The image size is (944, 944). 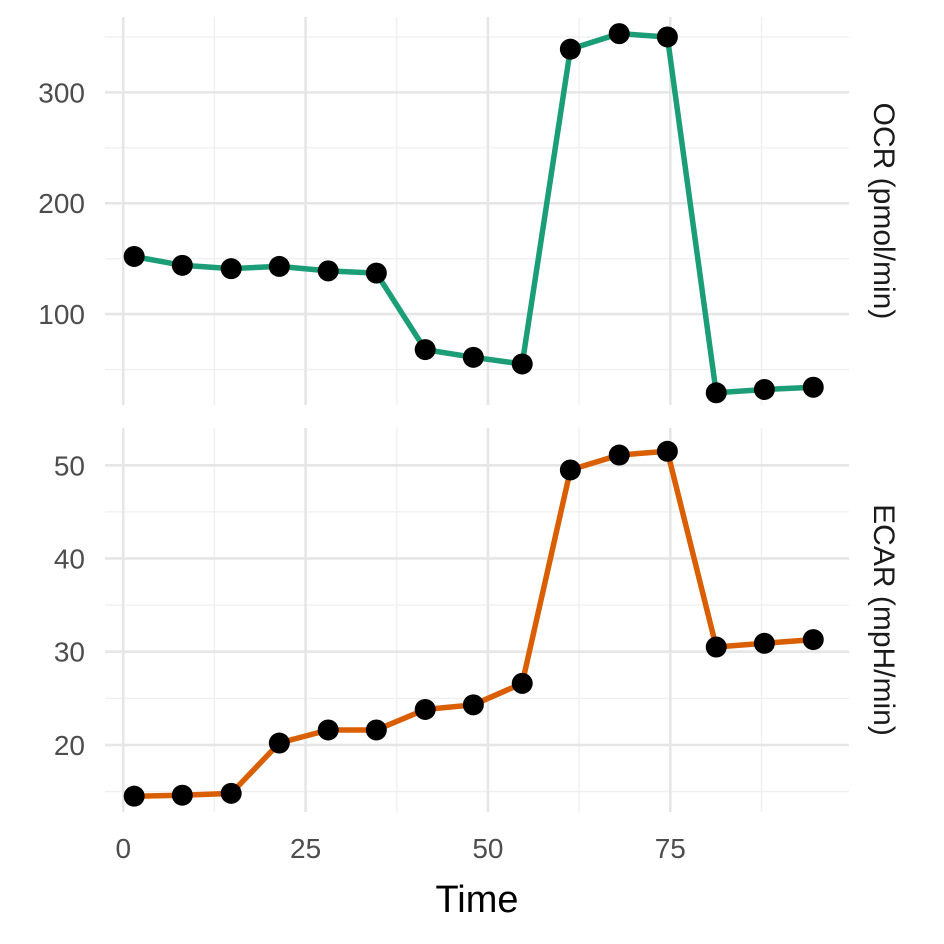 What do you see at coordinates (883, 211) in the screenshot?
I see `strip-label: OCR (pmol/min)` at bounding box center [883, 211].